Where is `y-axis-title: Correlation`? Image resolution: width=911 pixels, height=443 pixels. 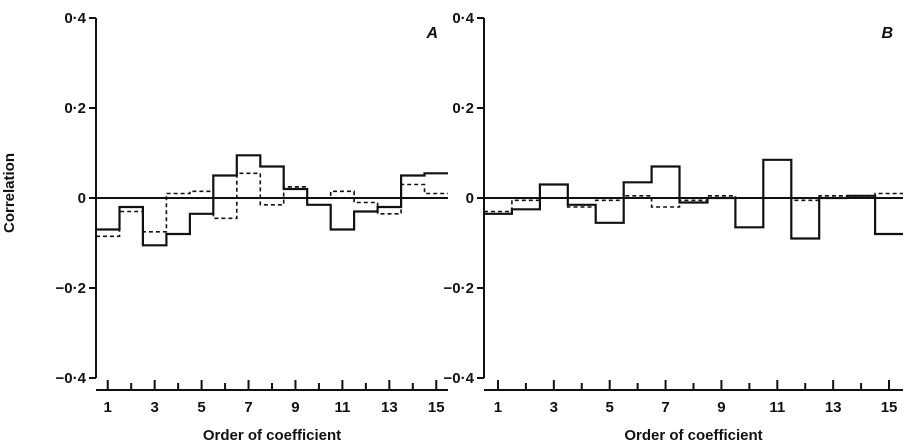 y-axis-title: Correlation is located at coordinates (9, 193).